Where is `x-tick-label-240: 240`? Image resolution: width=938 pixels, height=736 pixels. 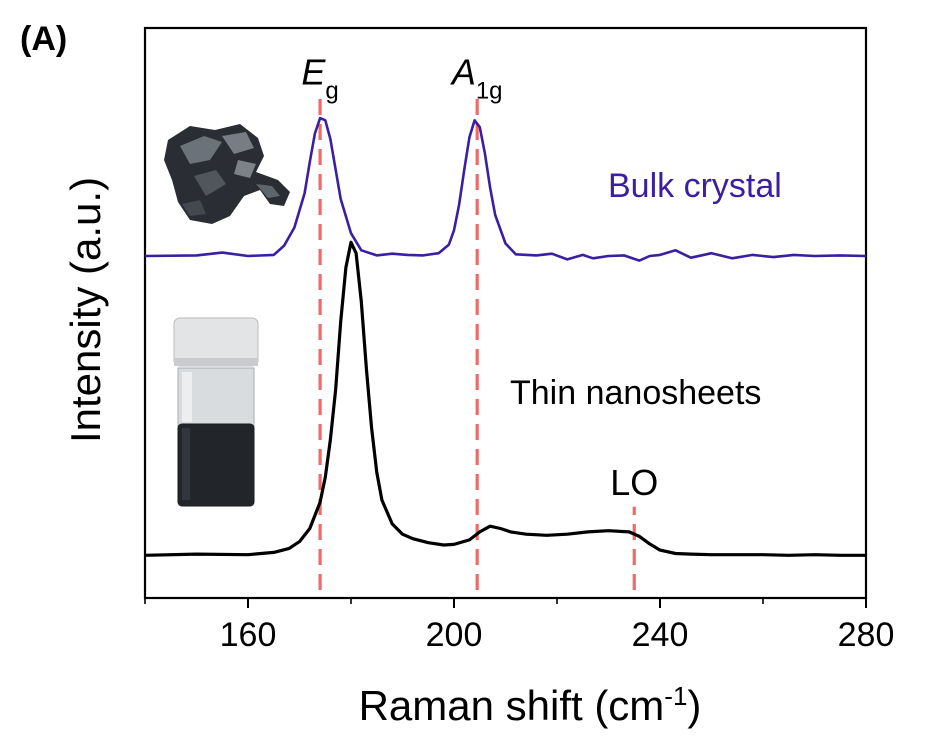
x-tick-label-240: 240 is located at coordinates (660, 635).